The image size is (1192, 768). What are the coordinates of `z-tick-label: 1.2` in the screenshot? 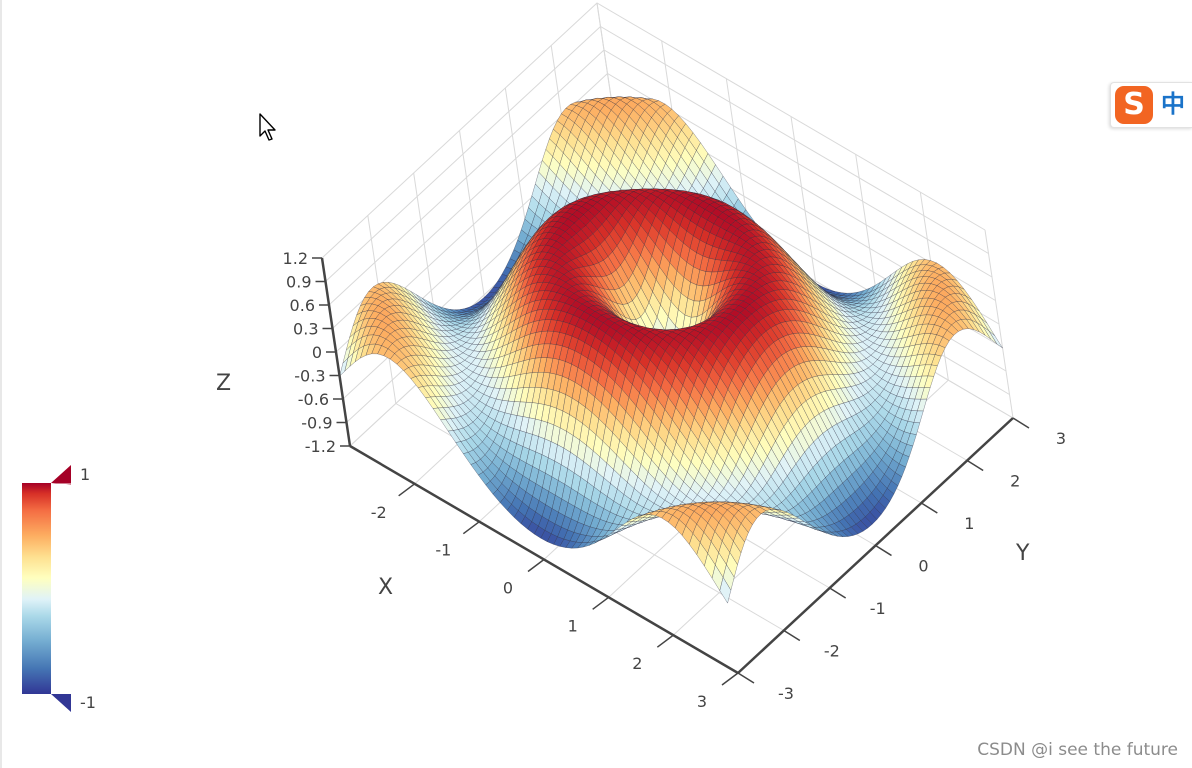 It's located at (295, 258).